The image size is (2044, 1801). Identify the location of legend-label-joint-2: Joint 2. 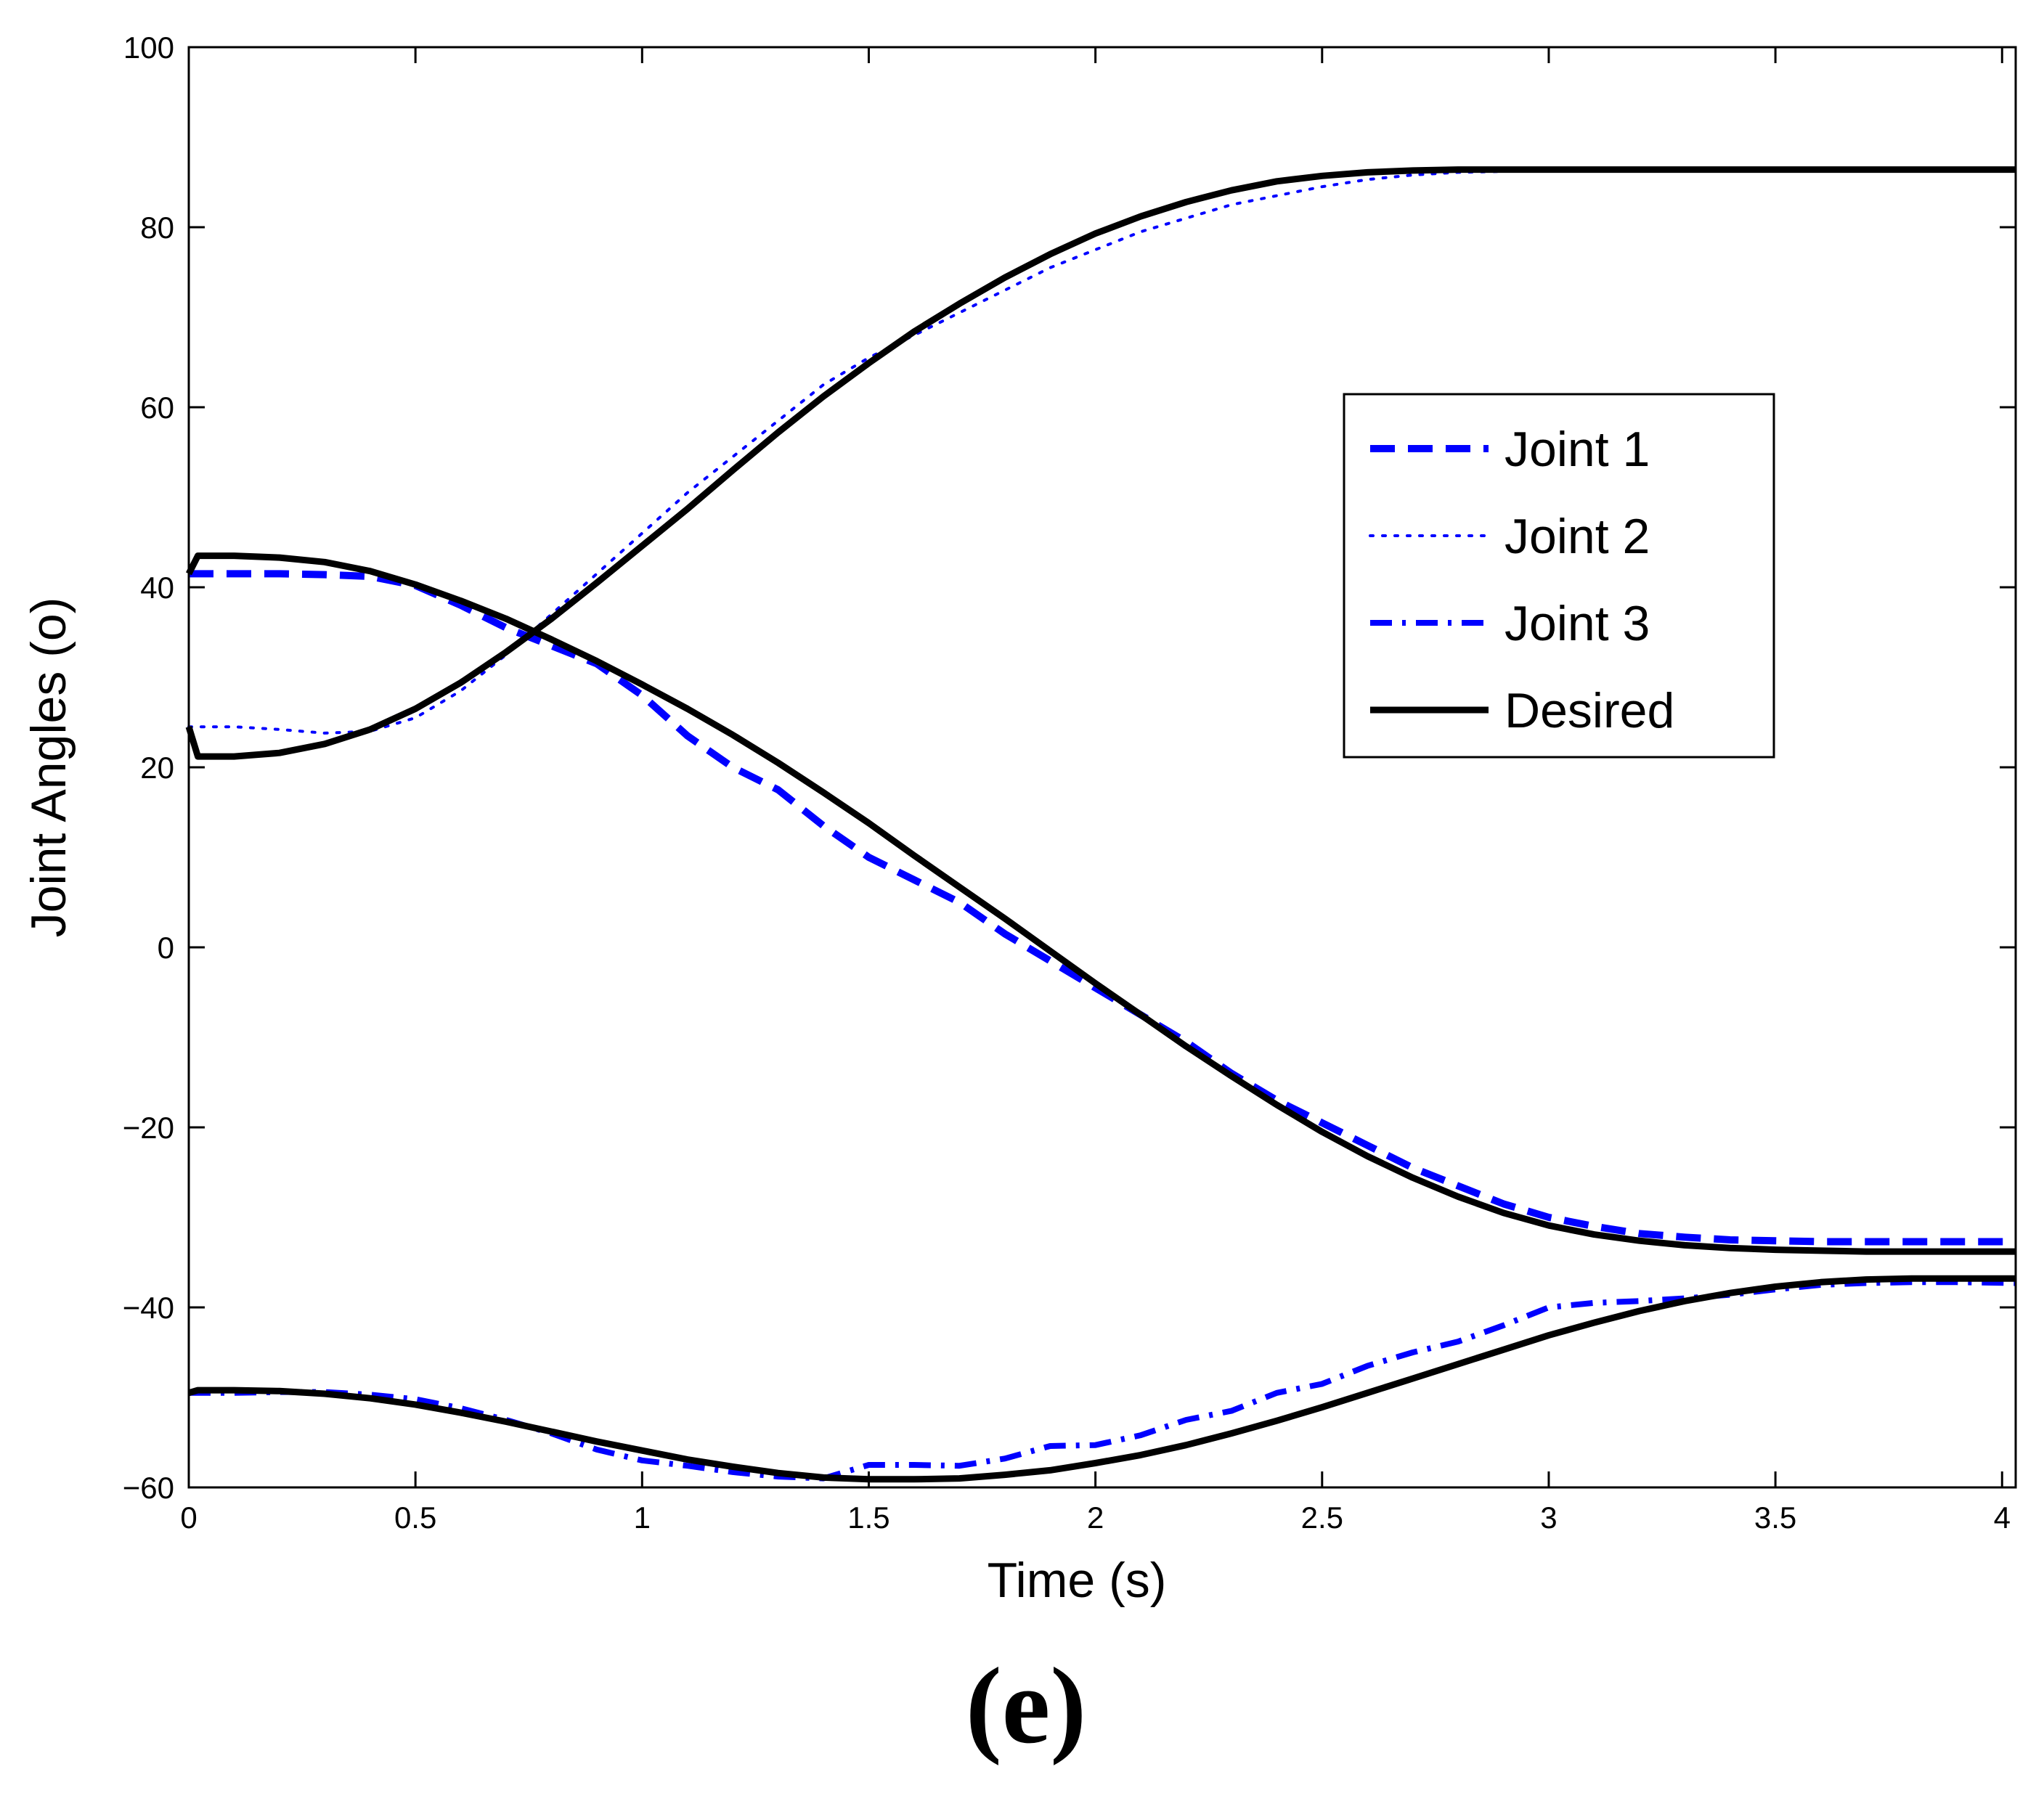
(1577, 536).